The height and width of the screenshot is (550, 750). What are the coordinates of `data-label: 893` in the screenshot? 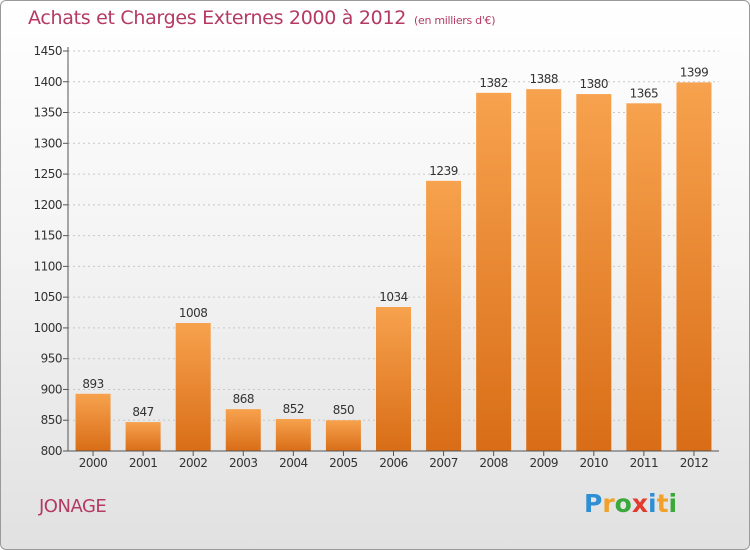 It's located at (92, 384).